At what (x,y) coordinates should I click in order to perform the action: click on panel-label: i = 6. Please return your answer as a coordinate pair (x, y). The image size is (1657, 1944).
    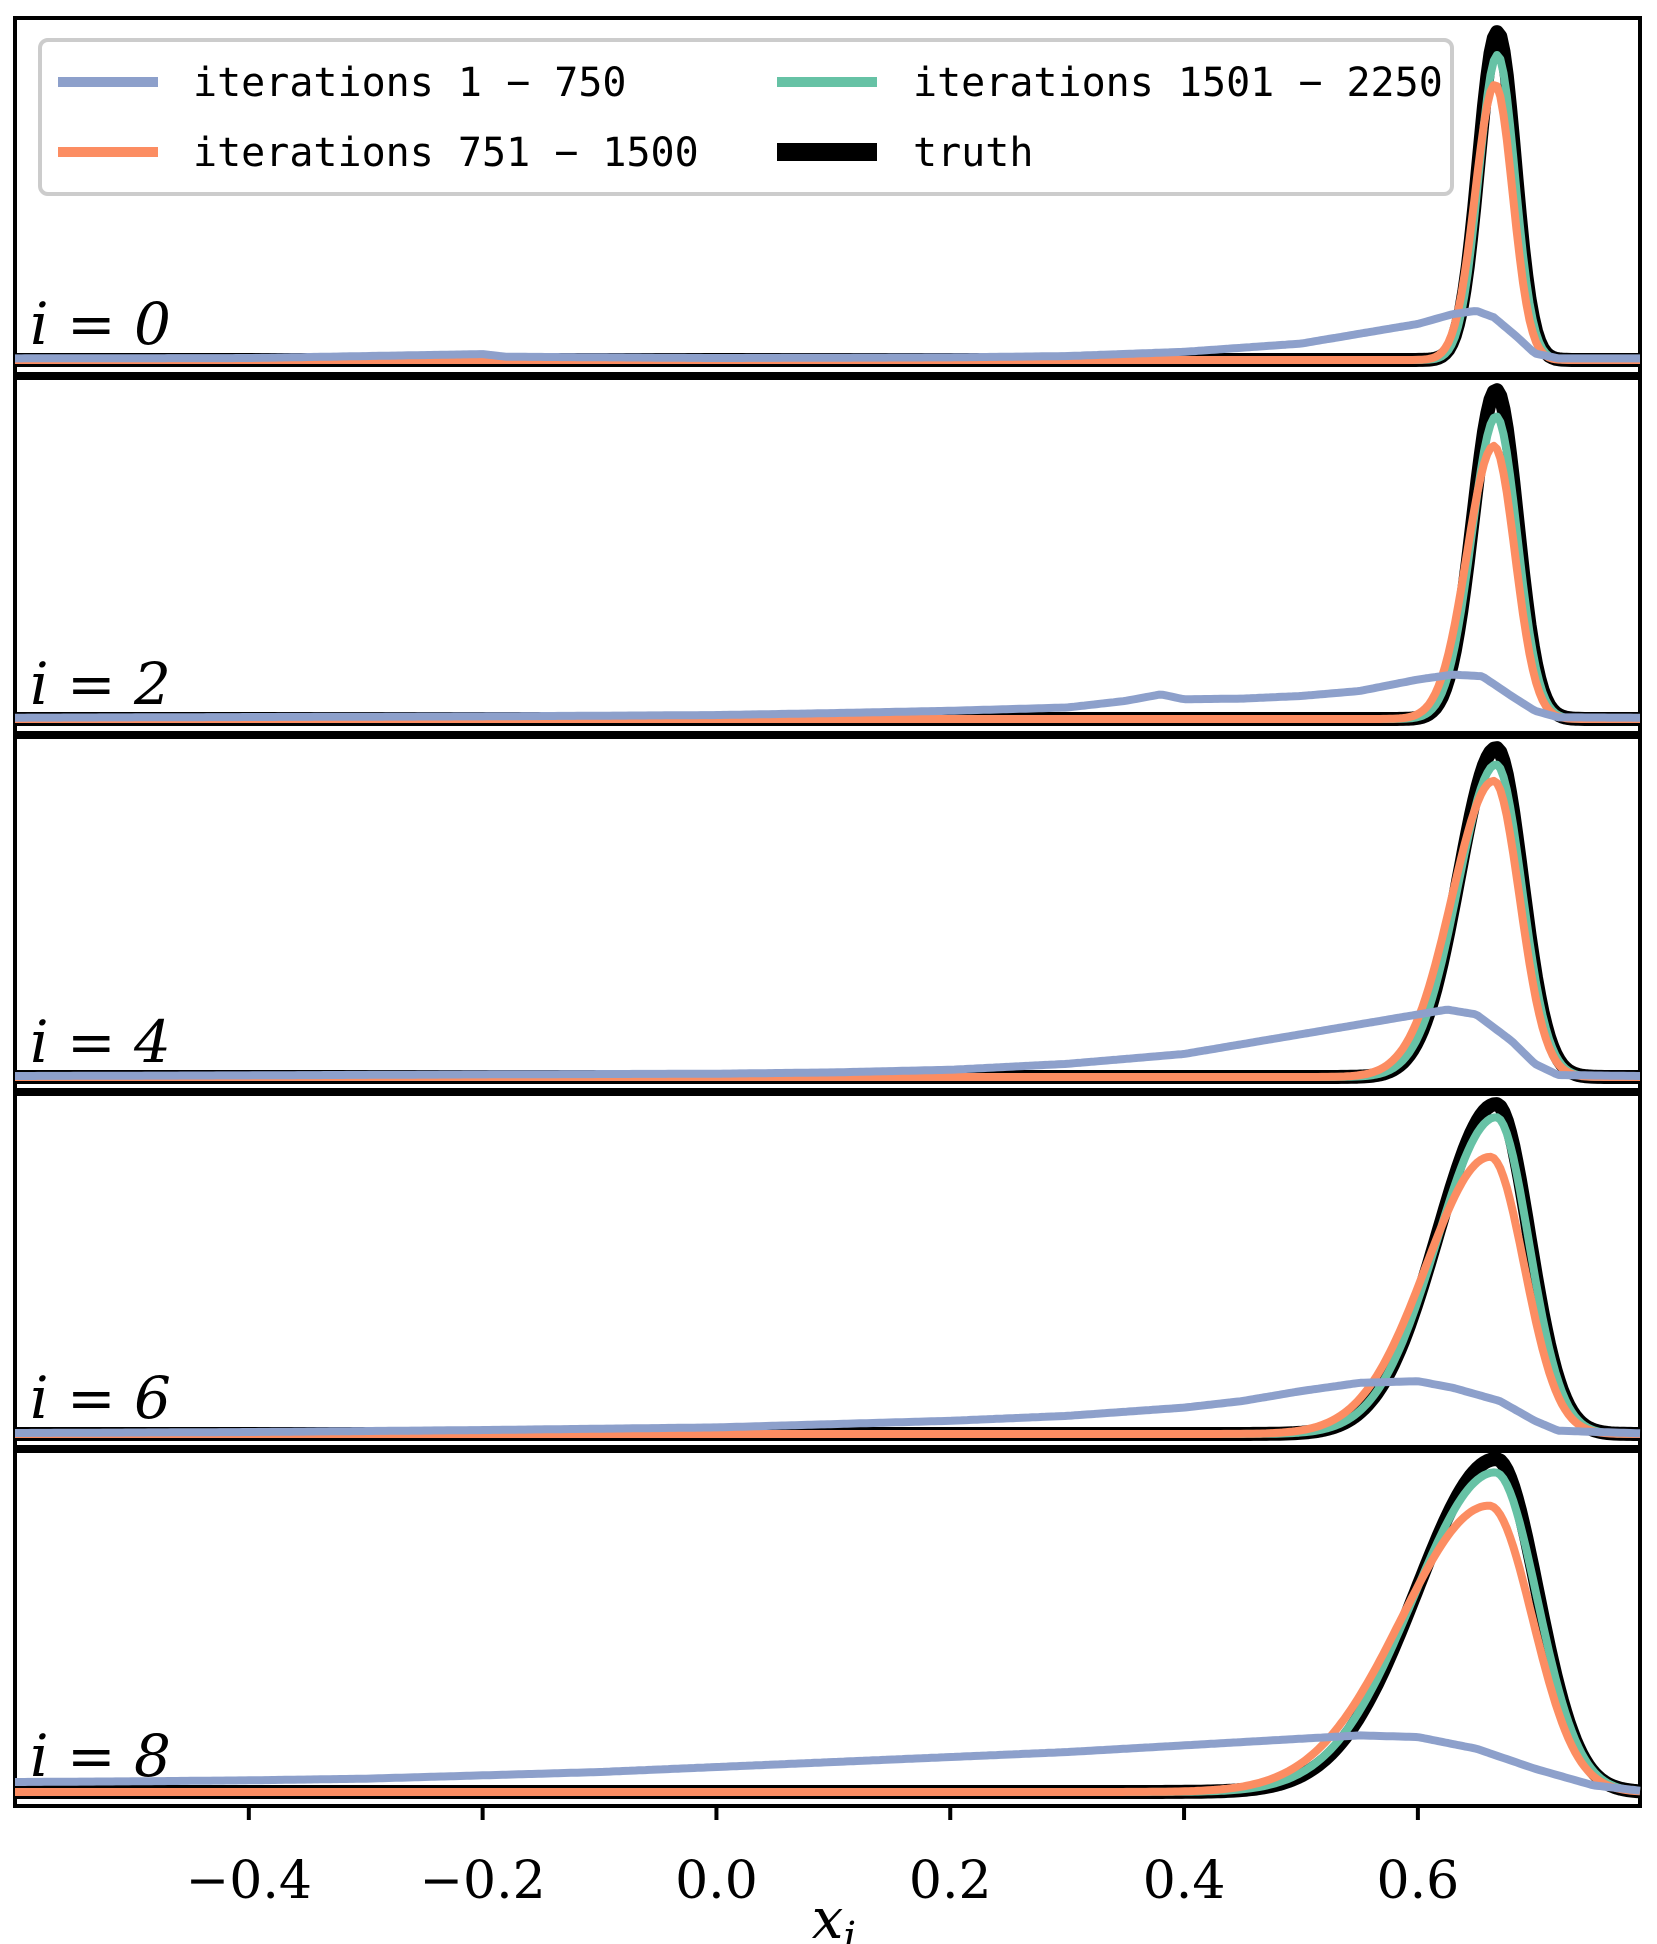
    Looking at the image, I should click on (100, 1398).